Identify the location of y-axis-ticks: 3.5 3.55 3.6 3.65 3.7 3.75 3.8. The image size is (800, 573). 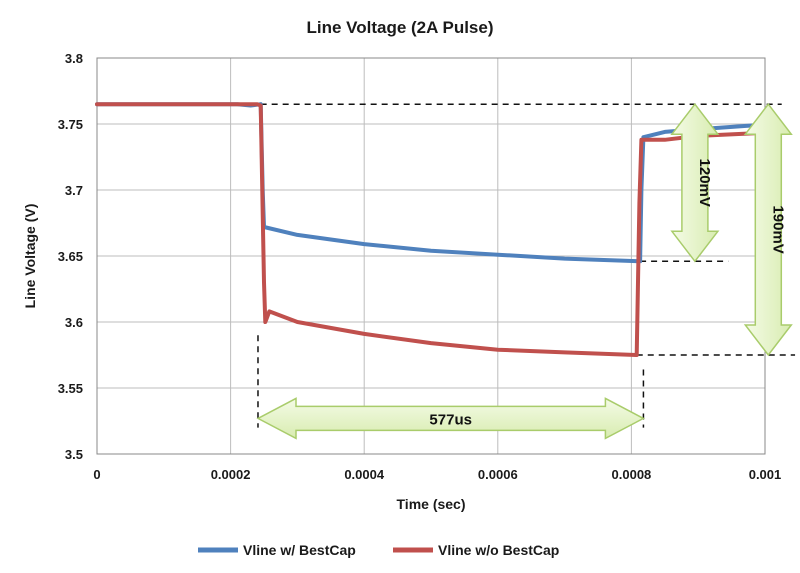
(70, 256).